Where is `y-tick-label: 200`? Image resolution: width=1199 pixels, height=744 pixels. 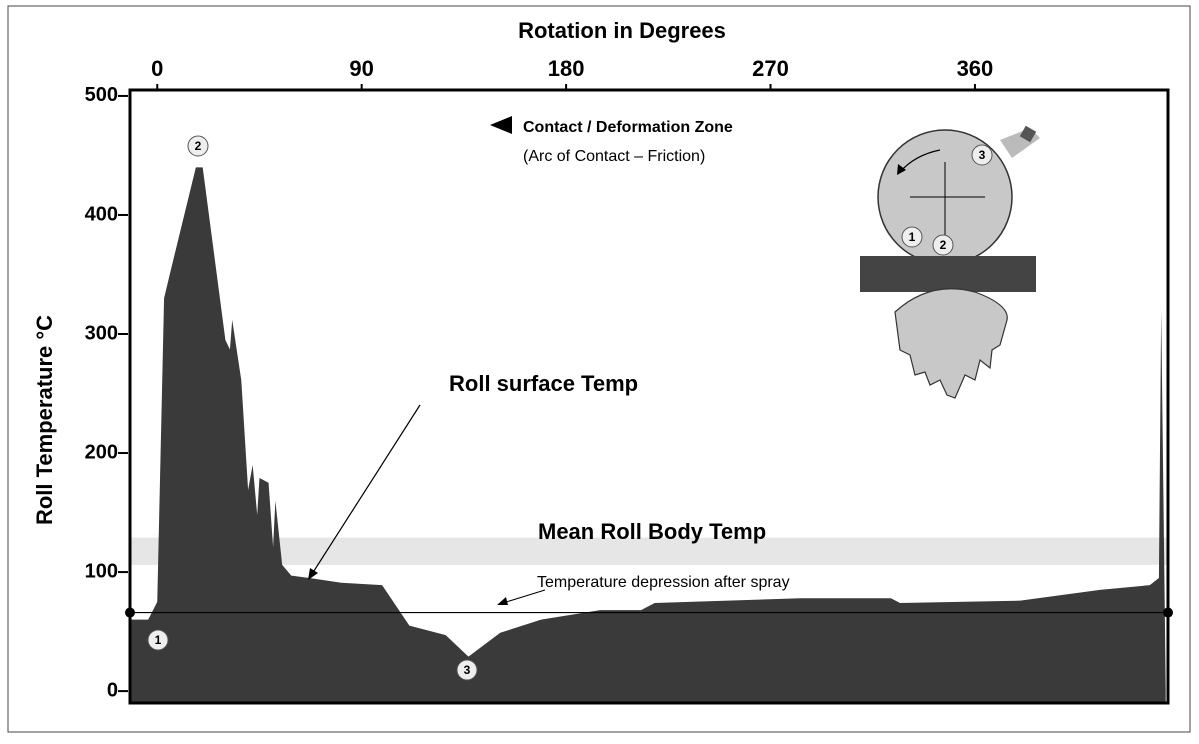 y-tick-label: 200 is located at coordinates (101, 452).